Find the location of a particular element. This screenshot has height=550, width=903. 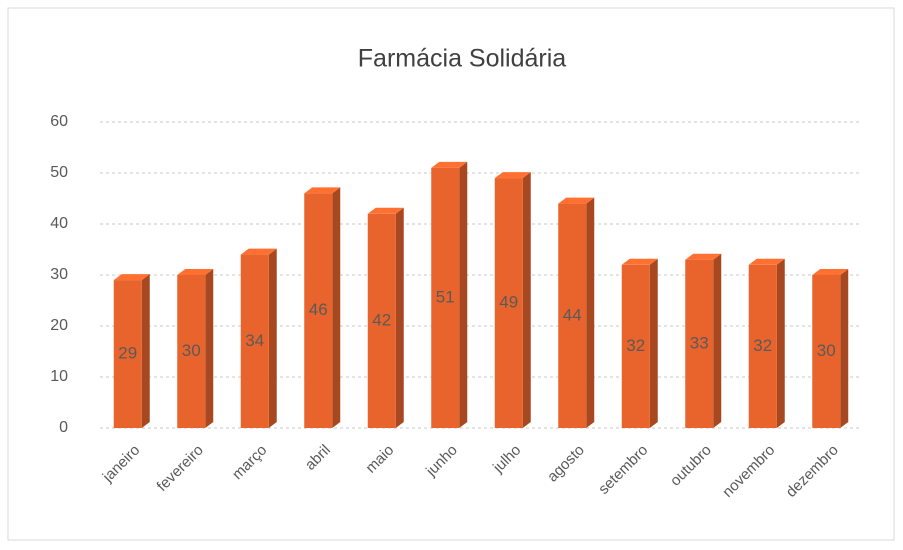

bar-group: 46 is located at coordinates (322, 307).